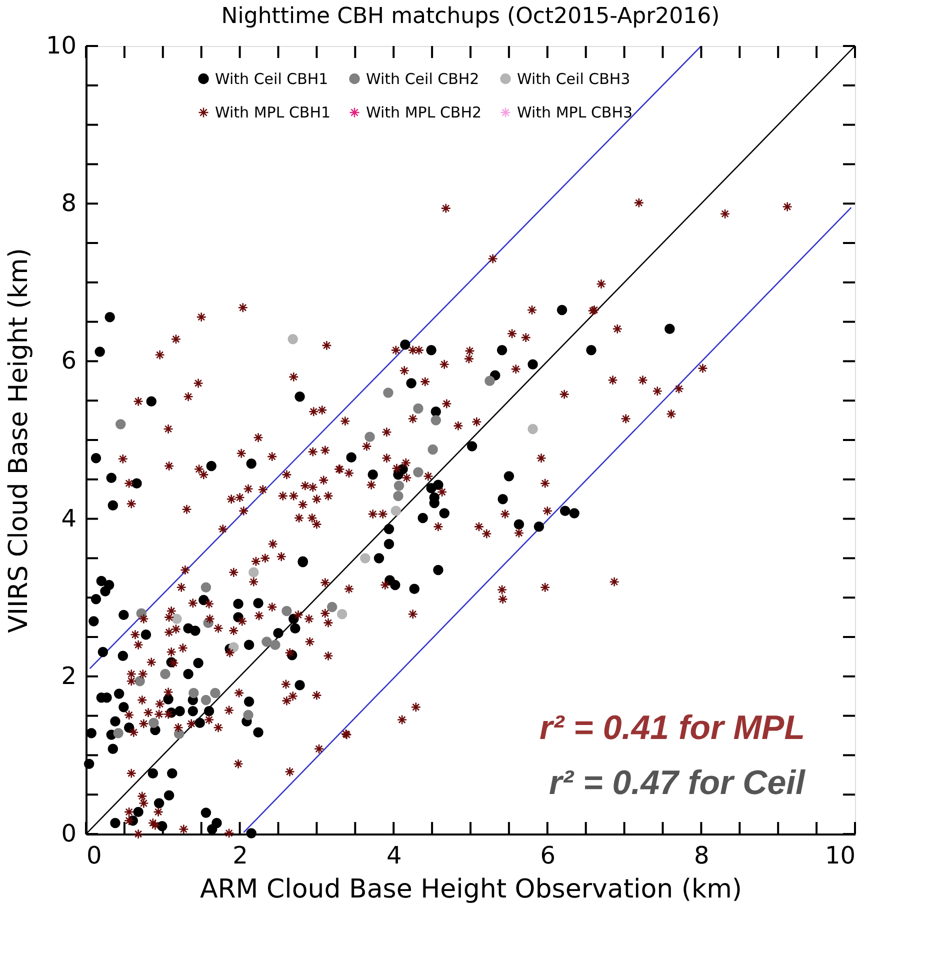 Image resolution: width=933 pixels, height=957 pixels. Describe the element at coordinates (394, 856) in the screenshot. I see `x-tick-label: 4` at that location.